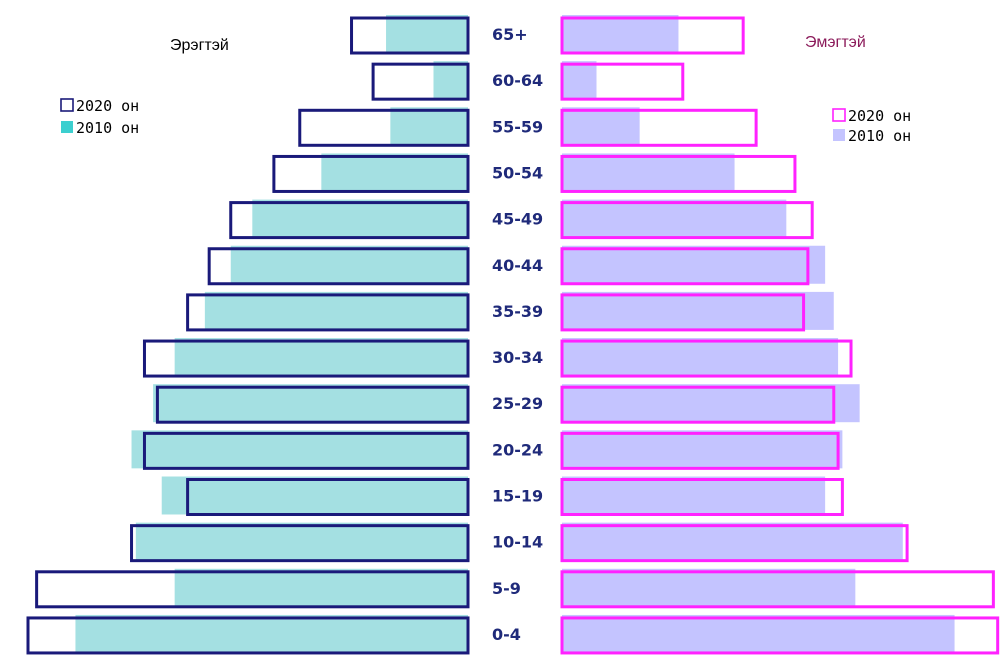 This screenshot has width=1008, height=656. Describe the element at coordinates (839, 135) in the screenshot. I see `legend-swatch-female-2010` at that location.